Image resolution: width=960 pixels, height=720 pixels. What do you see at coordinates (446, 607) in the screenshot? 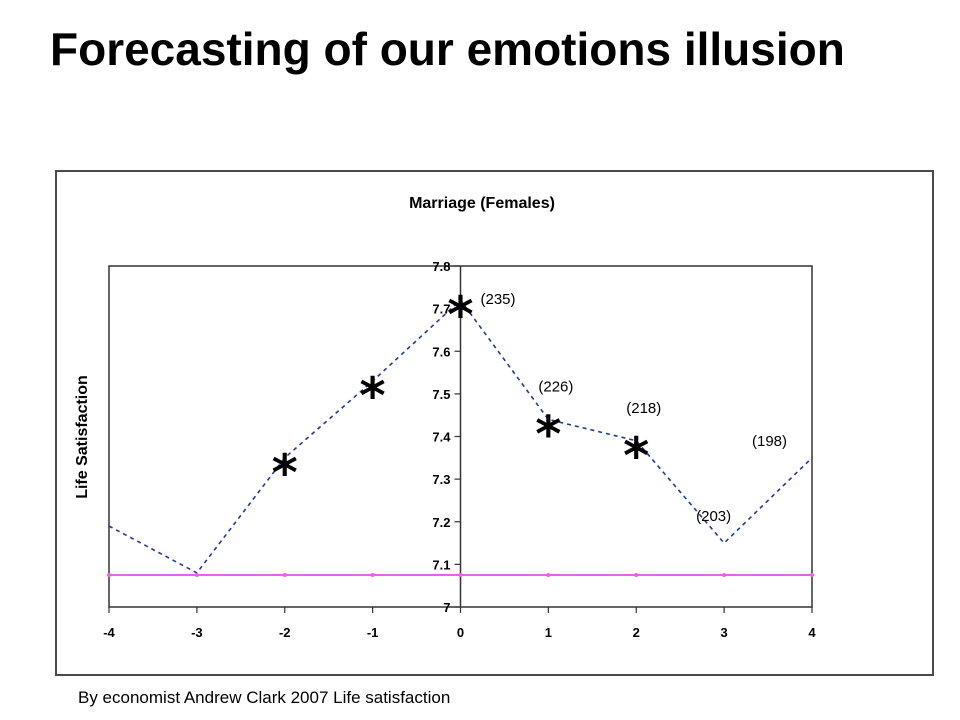
I see `y-tick-label: 7` at bounding box center [446, 607].